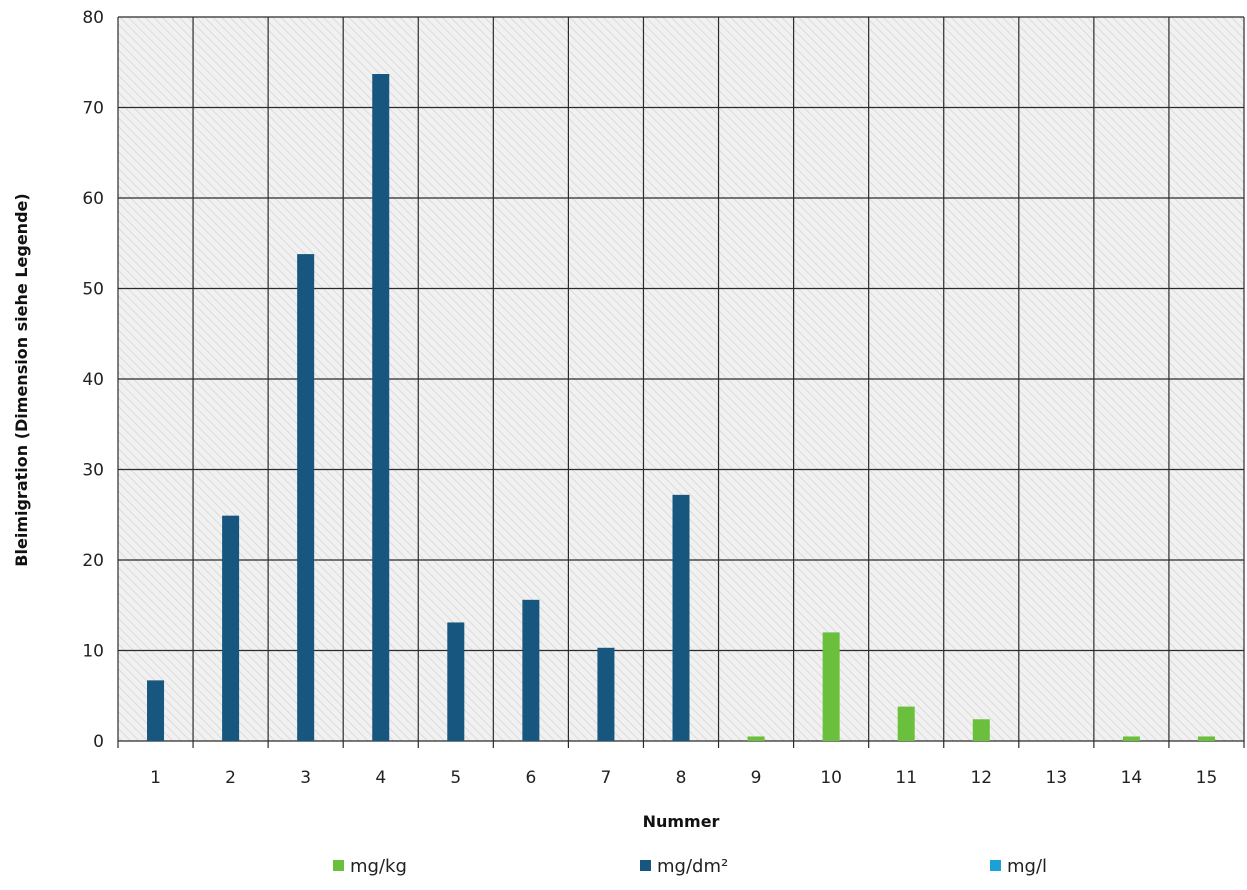 This screenshot has width=1247, height=890. Describe the element at coordinates (1207, 778) in the screenshot. I see `x-tick-label: 15` at that location.